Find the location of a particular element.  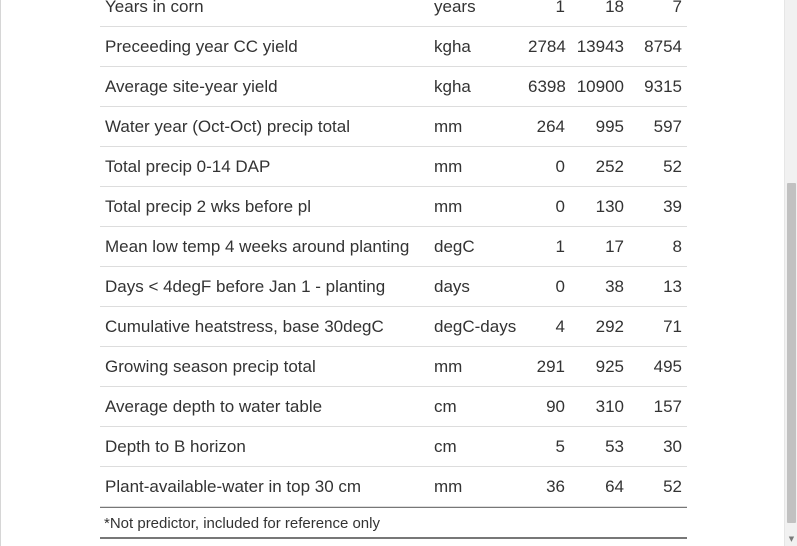

max-value-cell: 130 is located at coordinates (599, 206).